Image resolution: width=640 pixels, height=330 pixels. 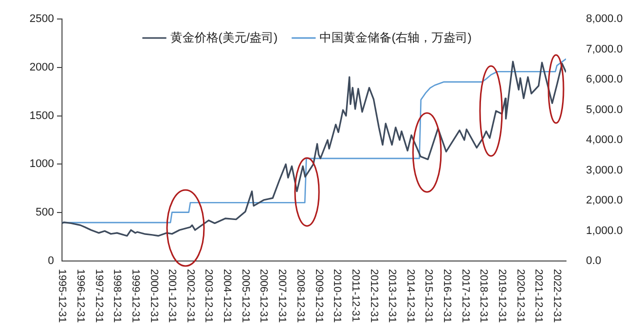 I want to click on x-tick-label: 2020-12-31, so click(x=520, y=296).